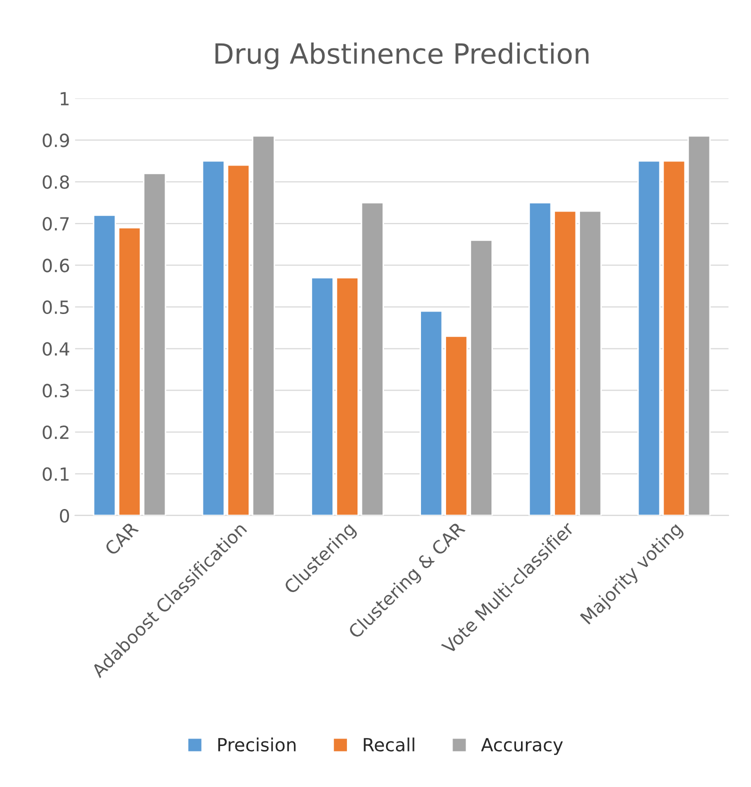  I want to click on y-tick-label: 0.6, so click(56, 265).